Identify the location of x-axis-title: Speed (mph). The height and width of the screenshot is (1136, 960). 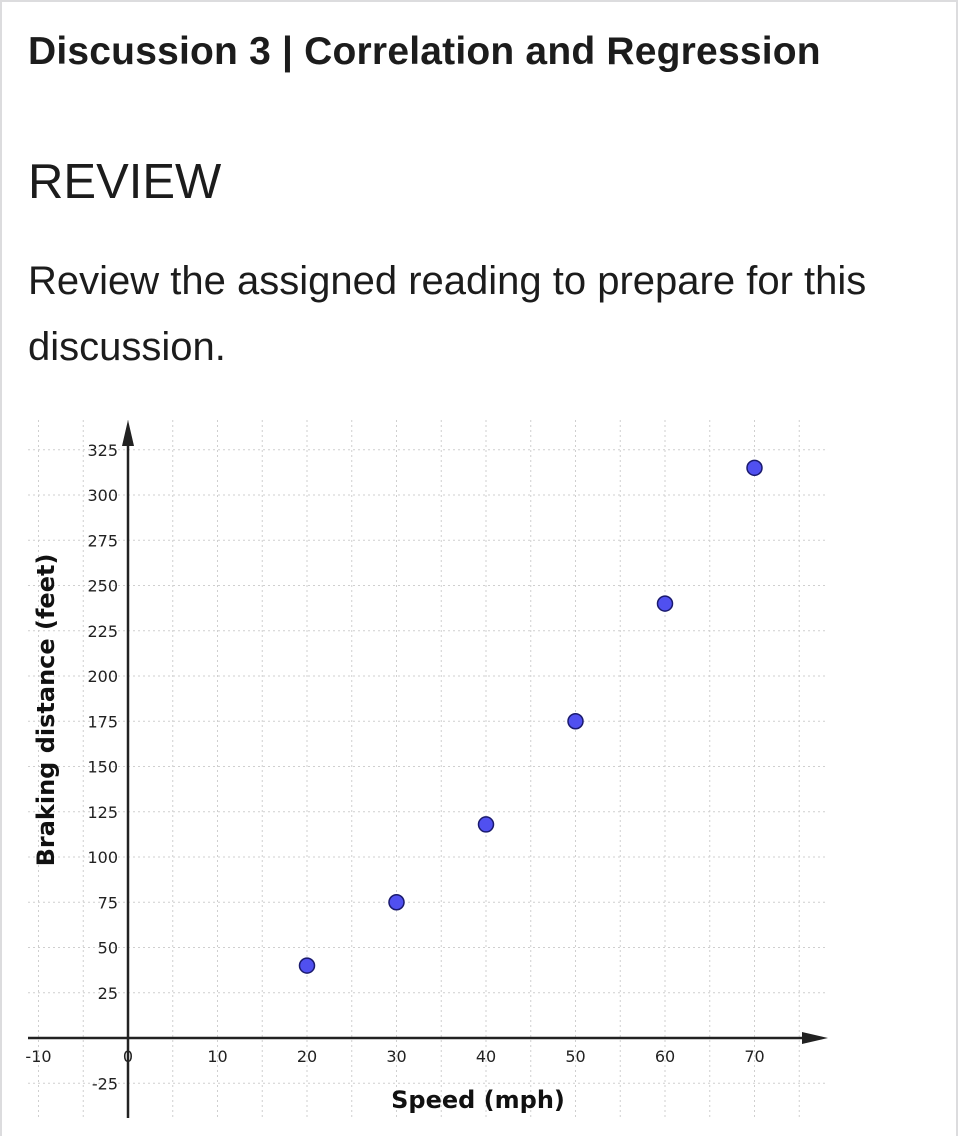
(478, 1100).